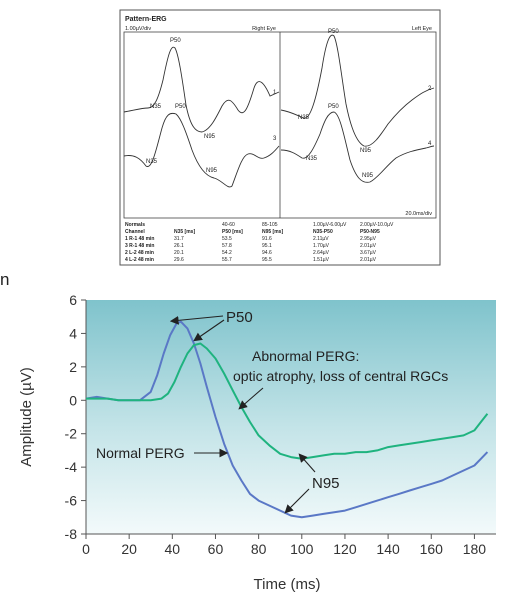 The width and height of the screenshot is (508, 594). What do you see at coordinates (179, 253) in the screenshot?
I see `table-cell: 20.1` at bounding box center [179, 253].